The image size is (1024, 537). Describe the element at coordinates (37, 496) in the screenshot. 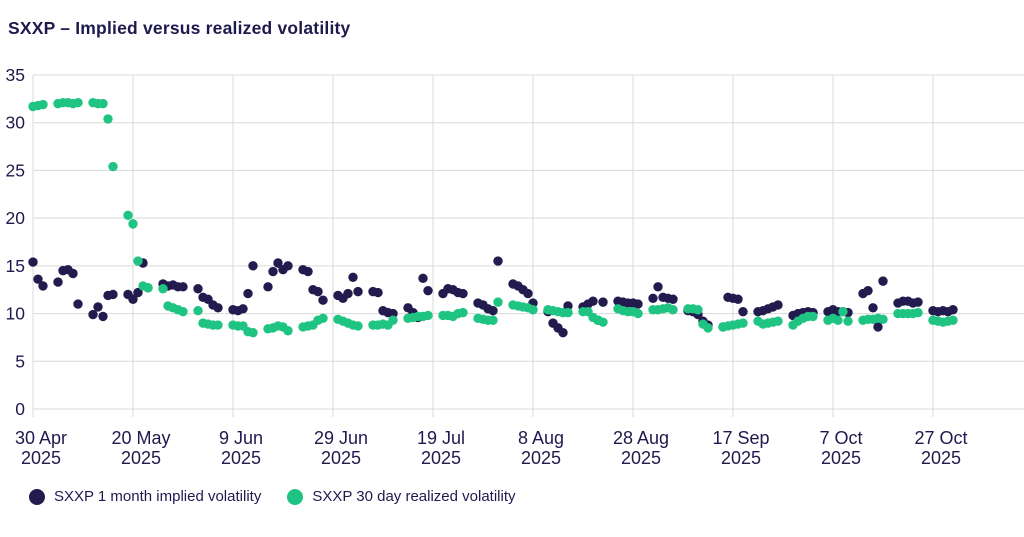

I see `implied-series-dot-icon` at that location.